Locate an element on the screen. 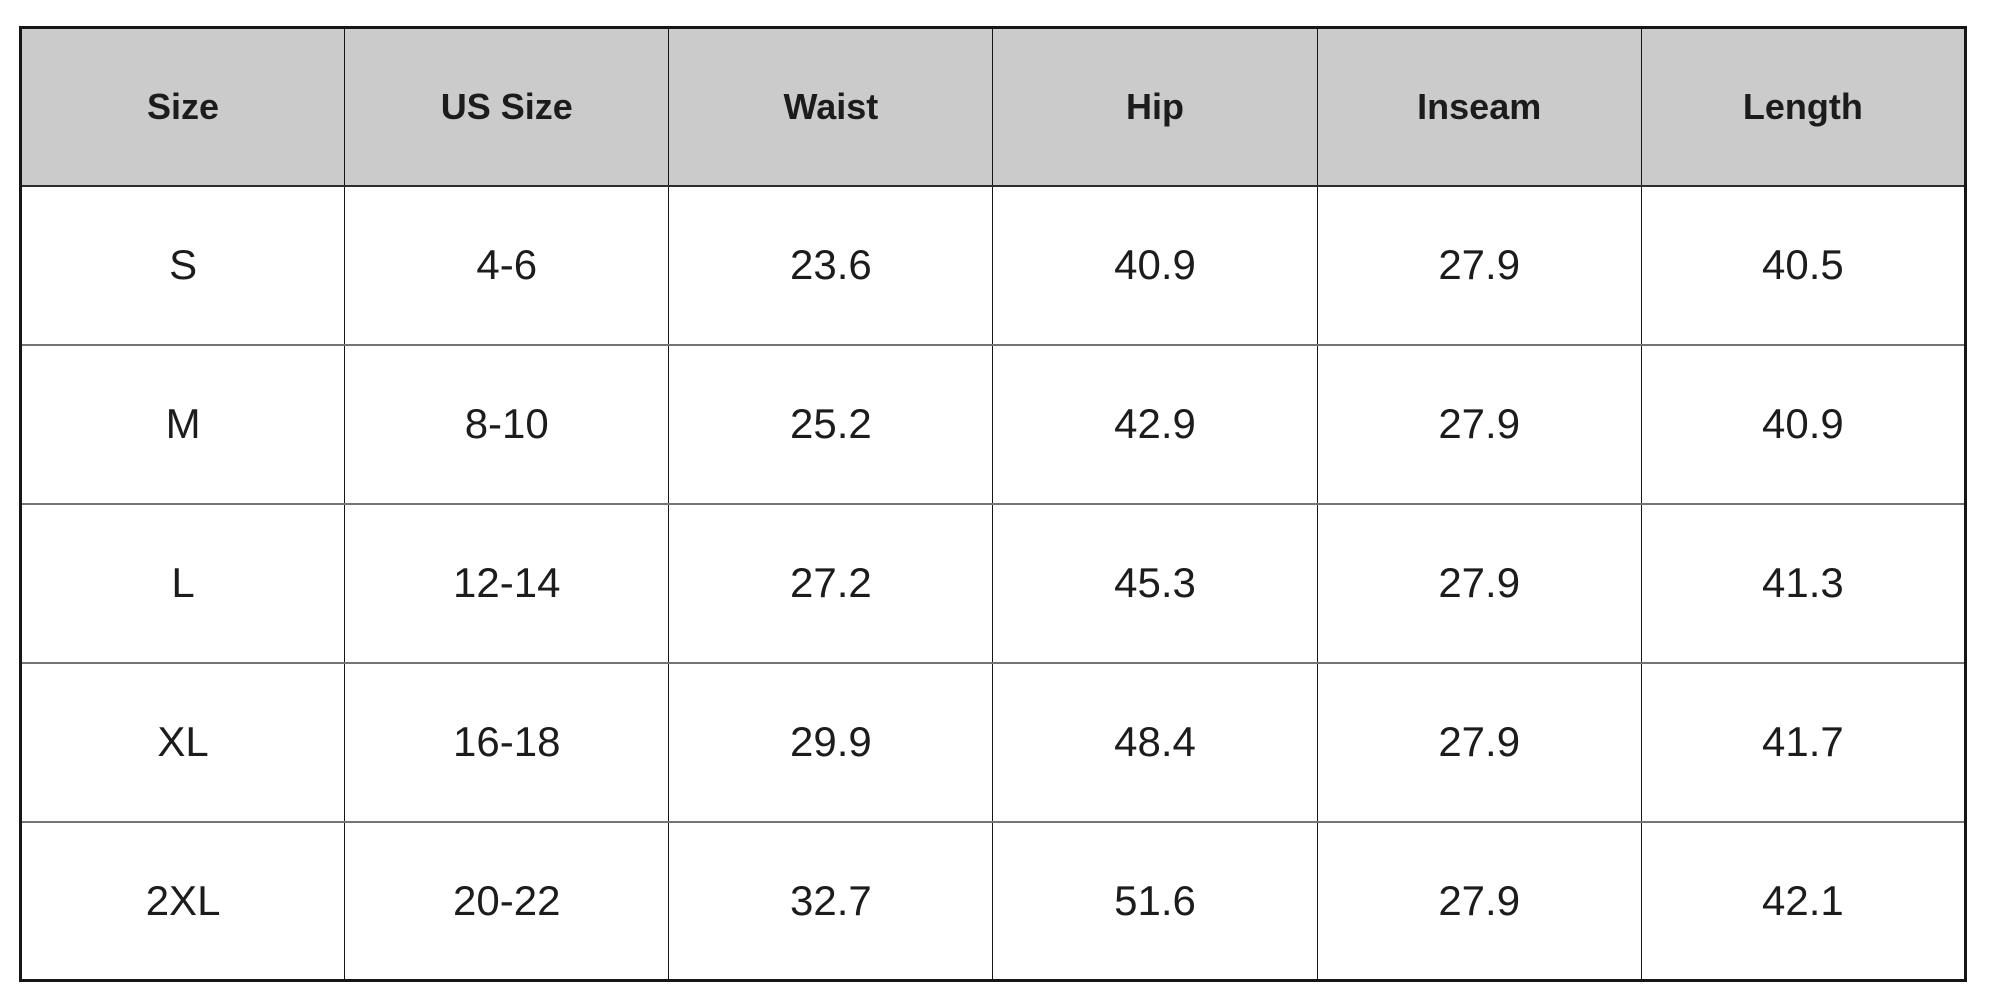  table-cell: 51.6 is located at coordinates (1155, 900).